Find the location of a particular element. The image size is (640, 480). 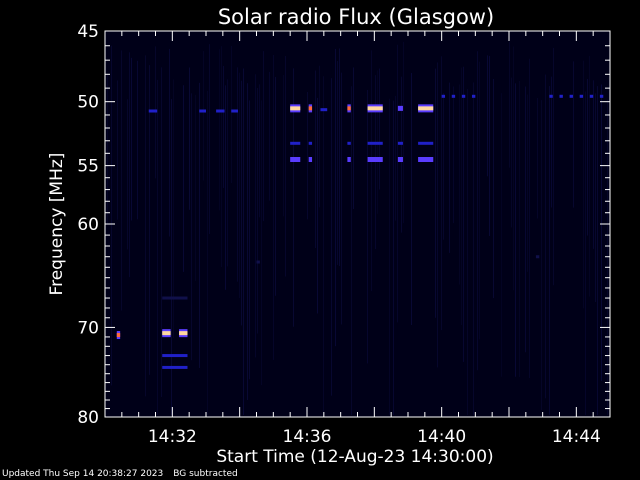

bg-subtracted-note: BG subtracted is located at coordinates (205, 474).